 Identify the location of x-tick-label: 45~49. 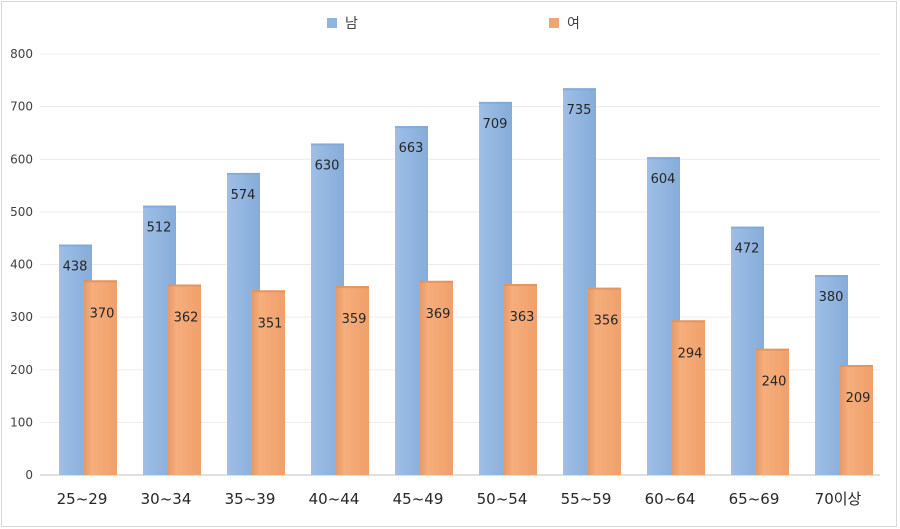
(418, 499).